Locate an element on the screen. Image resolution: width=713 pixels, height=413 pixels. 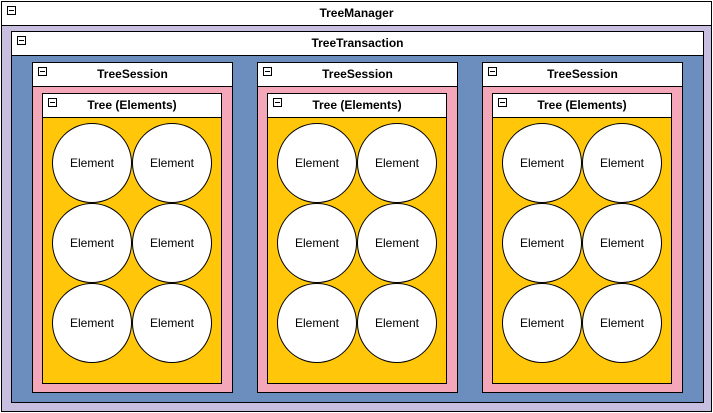
tree-manager-header: TreeManager is located at coordinates (356, 14).